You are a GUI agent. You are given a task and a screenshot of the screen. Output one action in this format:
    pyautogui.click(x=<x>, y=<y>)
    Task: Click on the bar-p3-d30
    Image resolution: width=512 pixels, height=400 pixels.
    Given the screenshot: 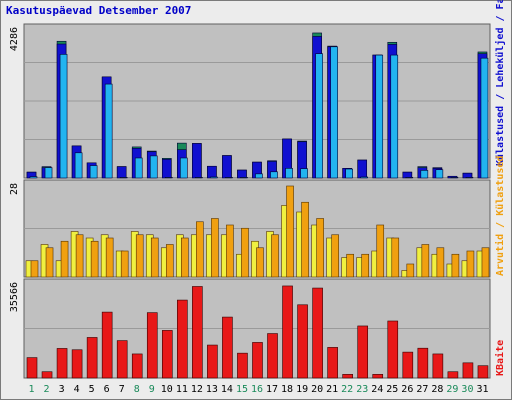 What is the action you would take?
    pyautogui.click(x=468, y=370)
    